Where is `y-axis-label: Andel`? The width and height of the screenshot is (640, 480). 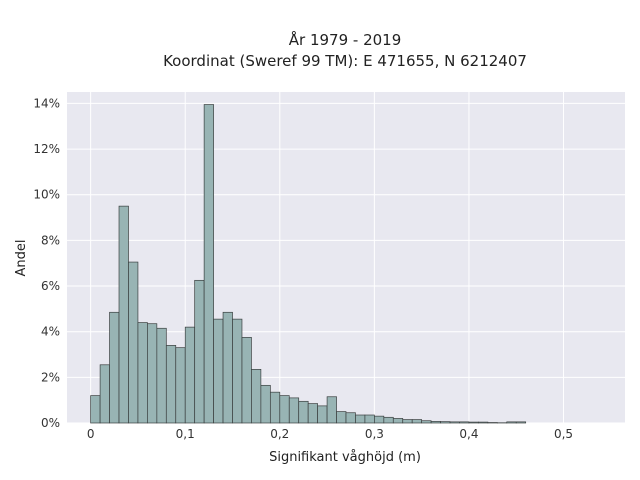 y-axis-label: Andel is located at coordinates (21, 258).